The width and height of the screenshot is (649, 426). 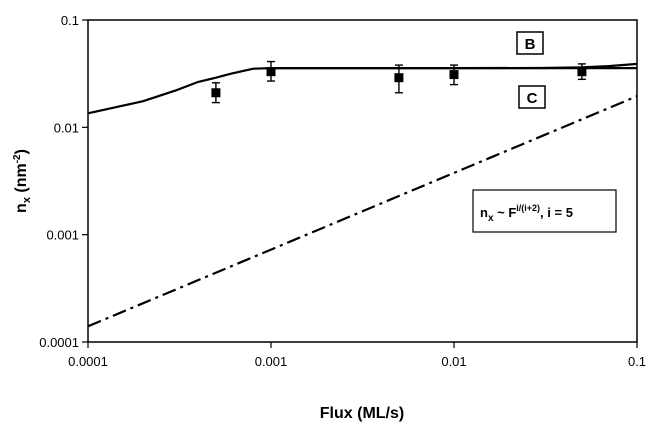 I want to click on y-axis: 0.0001 0.001 0.01 0.1, so click(x=63, y=181).